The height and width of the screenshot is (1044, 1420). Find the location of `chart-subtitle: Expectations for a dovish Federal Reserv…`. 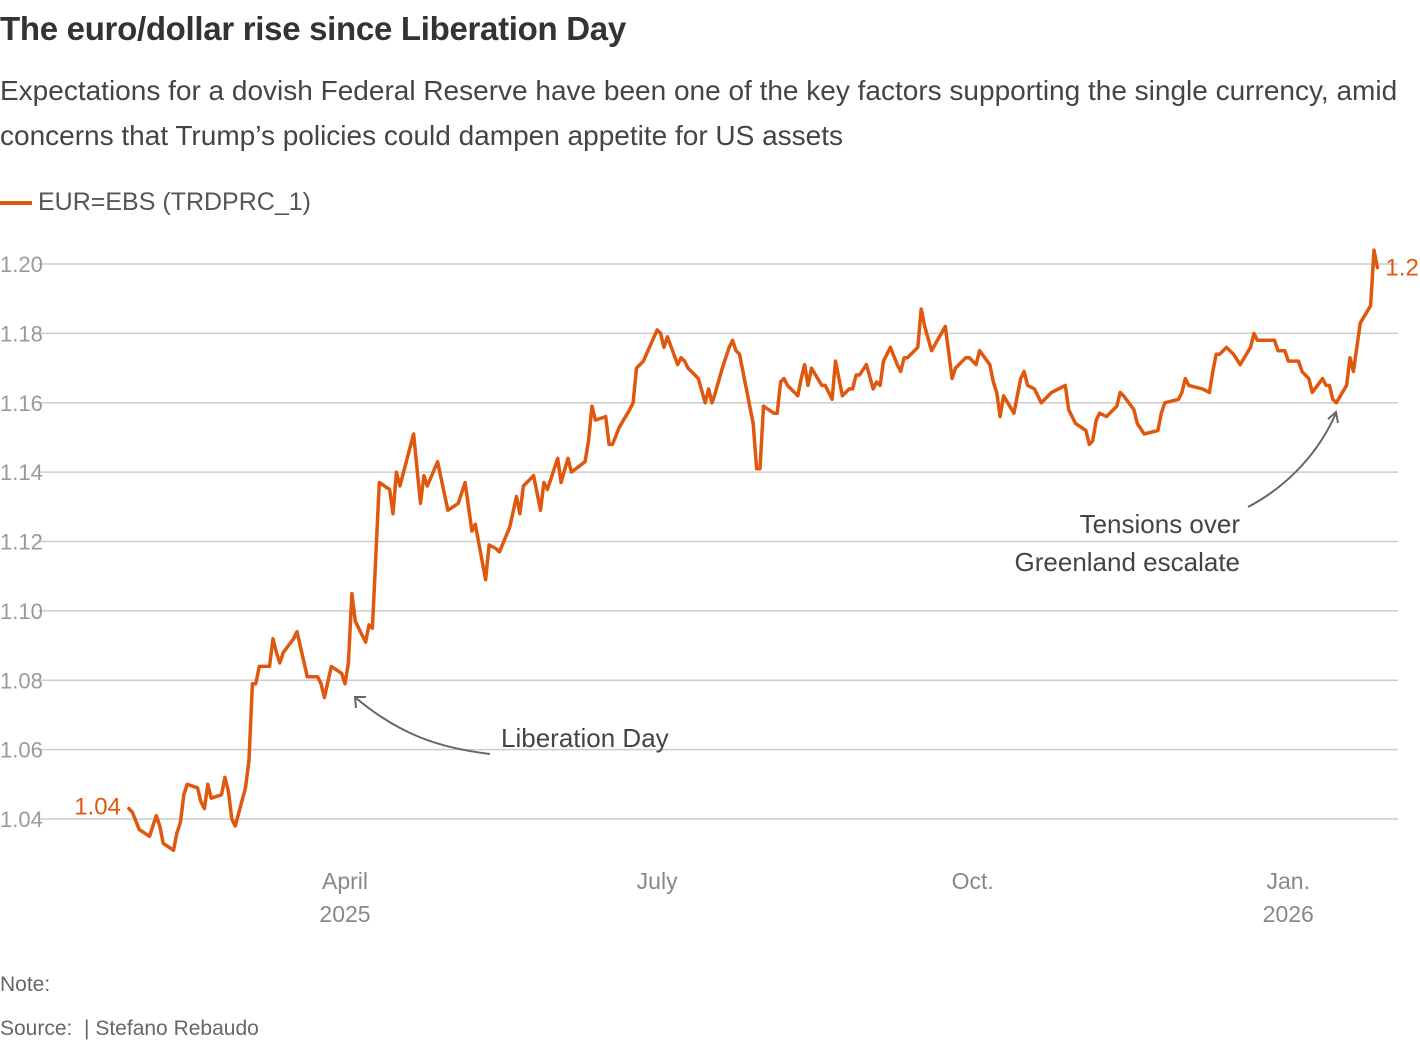

chart-subtitle: Expectations for a dovish Federal Reserv… is located at coordinates (699, 113).